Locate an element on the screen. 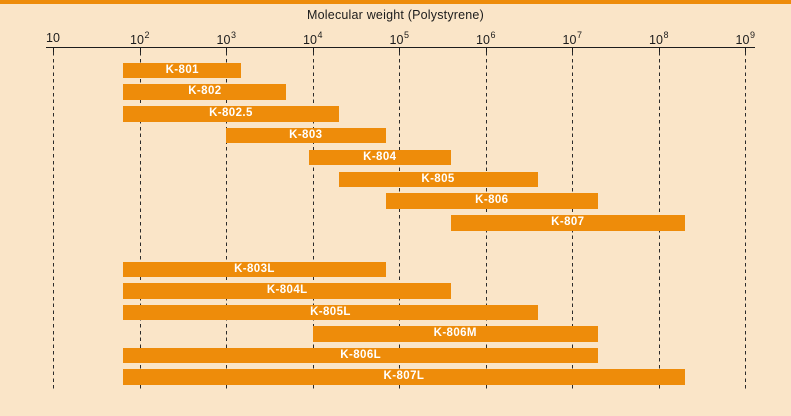 This screenshot has height=416, width=791. bar-k-804l: K-804L is located at coordinates (287, 291).